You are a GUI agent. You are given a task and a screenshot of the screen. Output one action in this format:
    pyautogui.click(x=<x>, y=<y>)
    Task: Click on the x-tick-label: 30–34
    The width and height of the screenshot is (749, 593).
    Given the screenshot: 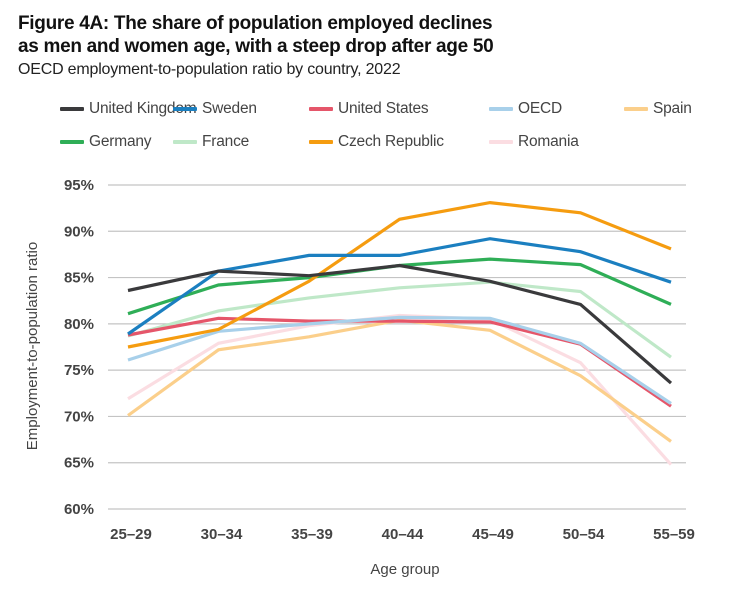 What is the action you would take?
    pyautogui.click(x=222, y=534)
    